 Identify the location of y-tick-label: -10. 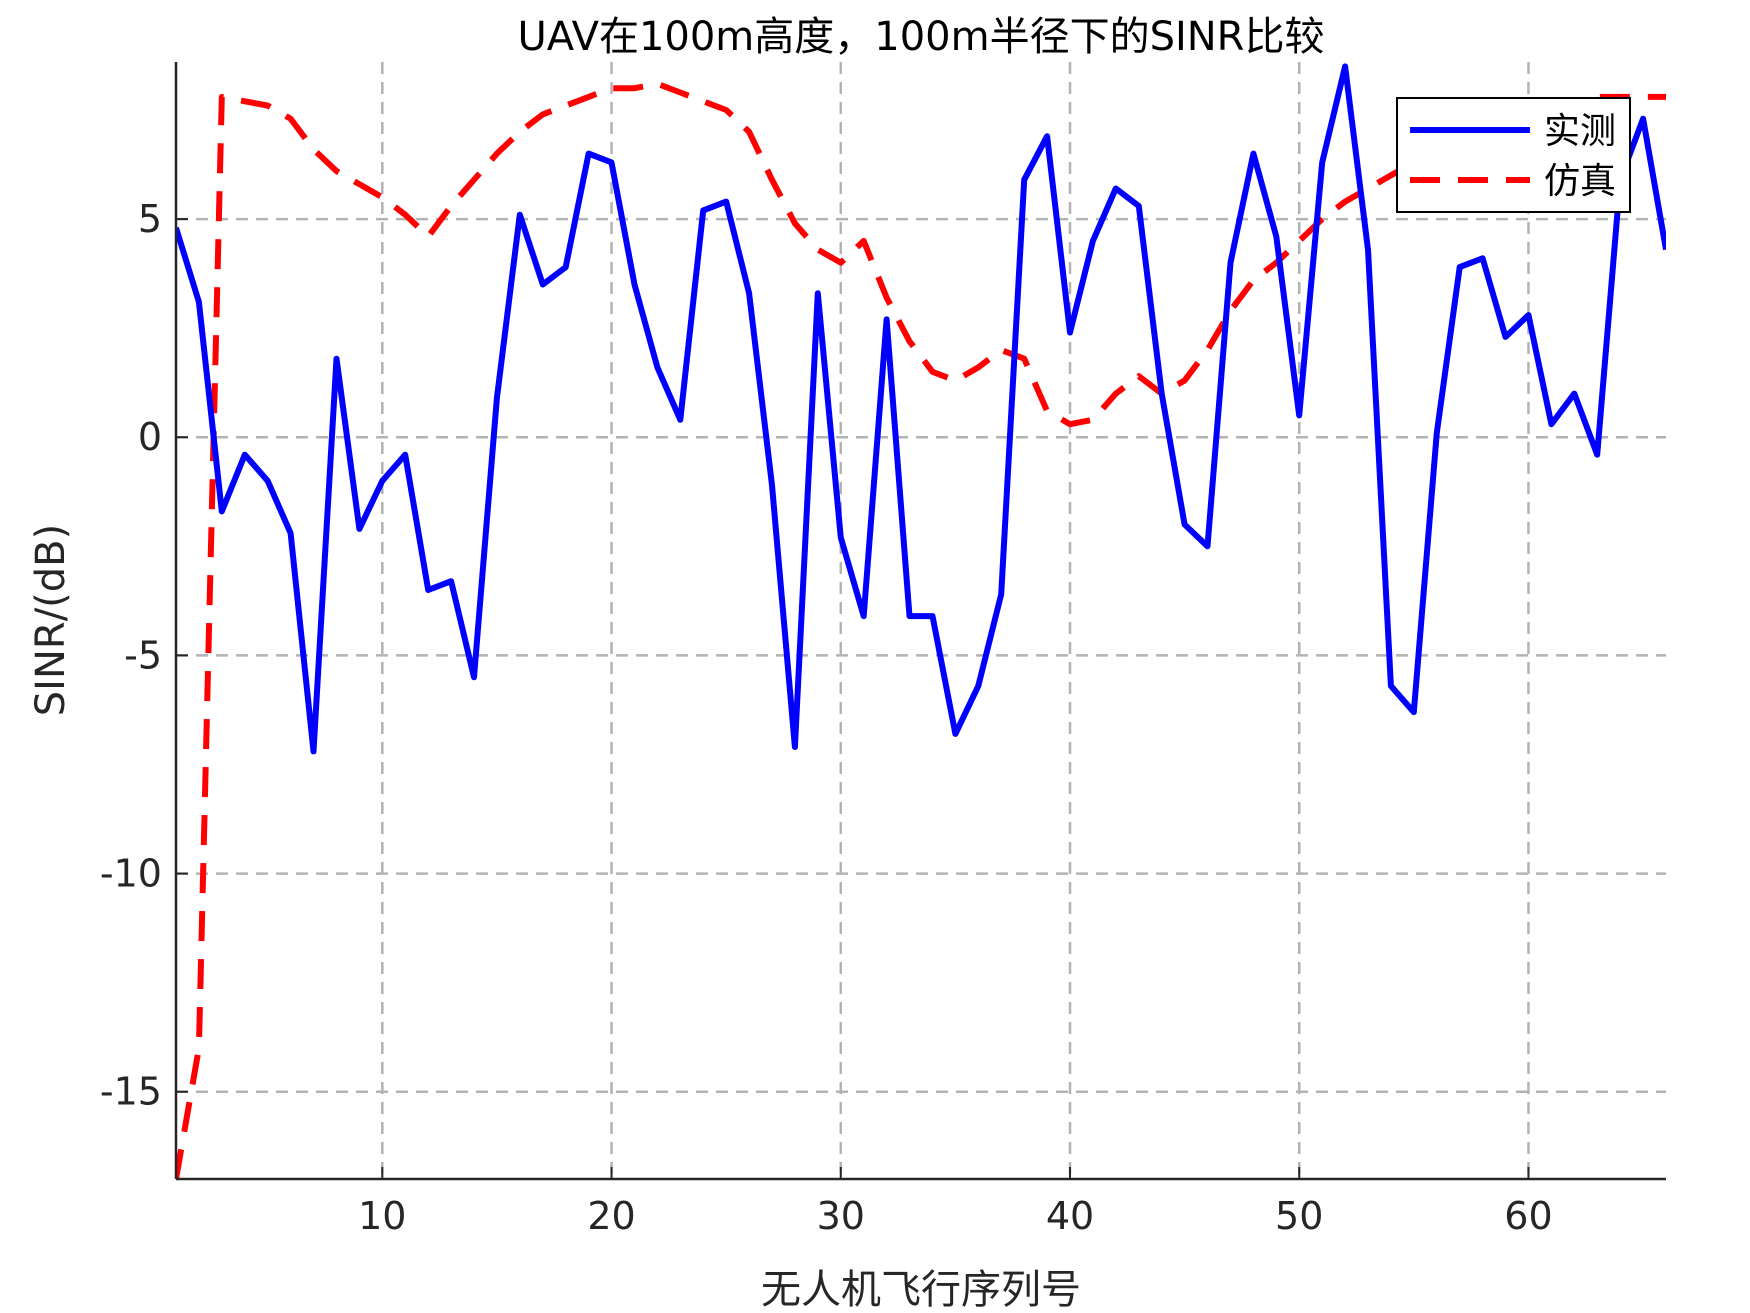
(131, 874).